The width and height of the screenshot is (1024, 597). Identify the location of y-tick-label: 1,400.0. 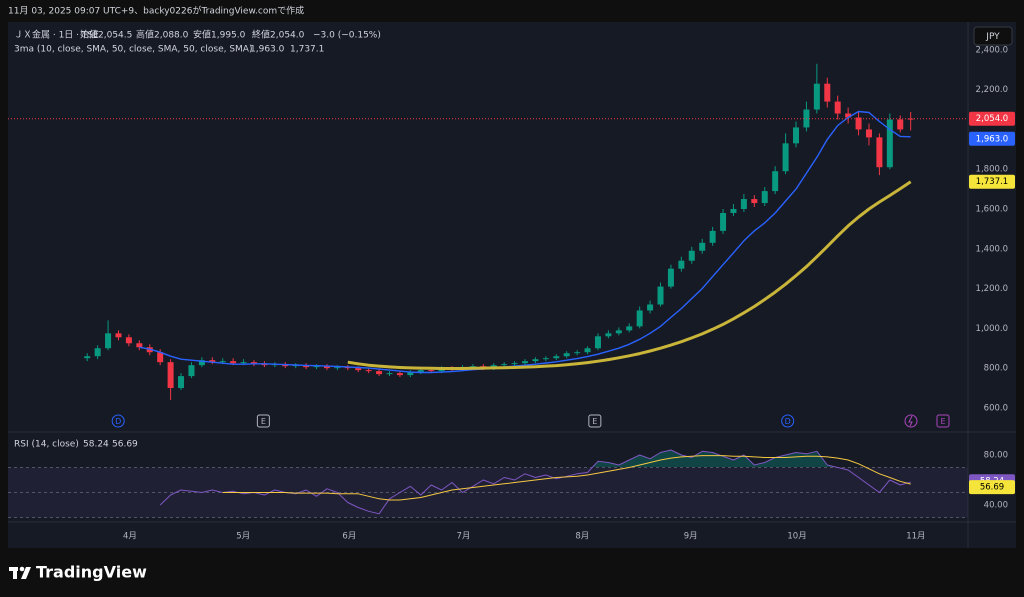
(992, 249).